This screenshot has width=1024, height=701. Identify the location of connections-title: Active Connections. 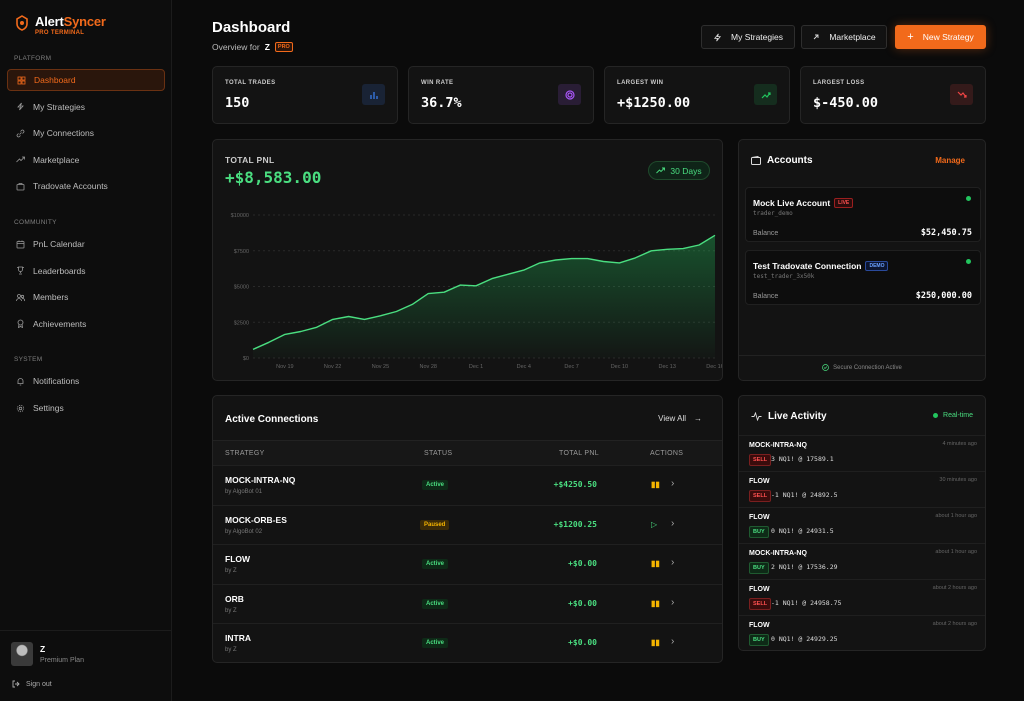
(272, 419).